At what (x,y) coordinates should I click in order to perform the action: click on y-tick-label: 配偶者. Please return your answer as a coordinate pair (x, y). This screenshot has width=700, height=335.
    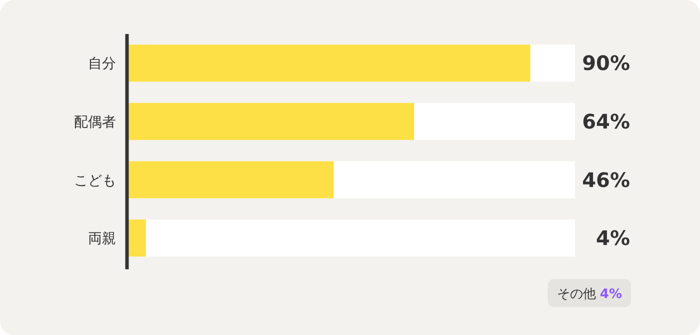
    Looking at the image, I should click on (95, 122).